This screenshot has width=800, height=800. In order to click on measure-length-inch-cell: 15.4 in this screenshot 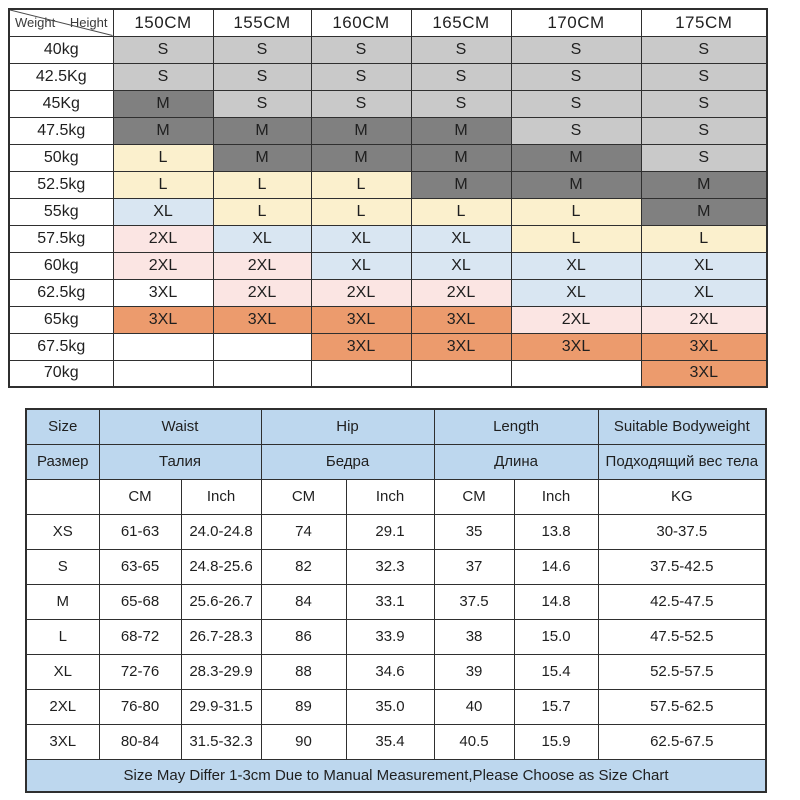, I will do `click(556, 671)`.